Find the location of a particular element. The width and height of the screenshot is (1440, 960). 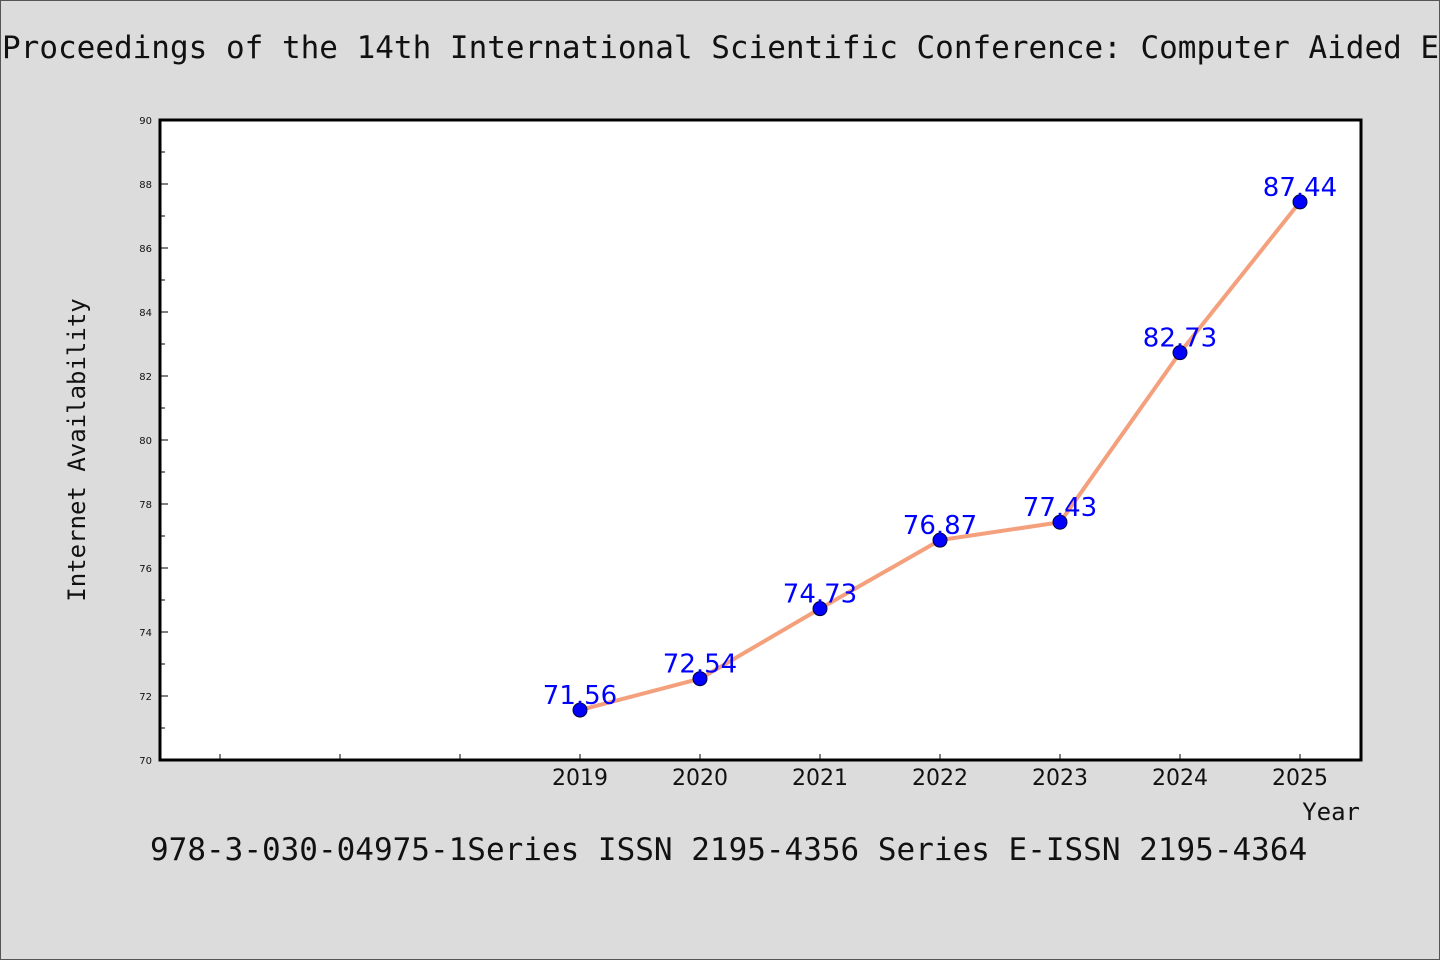

x-axis-label: Year is located at coordinates (1331, 812).